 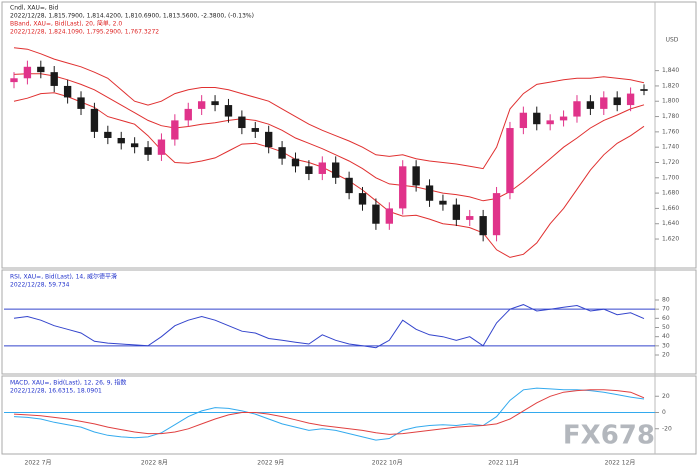 What do you see at coordinates (670, 223) in the screenshot?
I see `y-tick-label: 1,640` at bounding box center [670, 223].